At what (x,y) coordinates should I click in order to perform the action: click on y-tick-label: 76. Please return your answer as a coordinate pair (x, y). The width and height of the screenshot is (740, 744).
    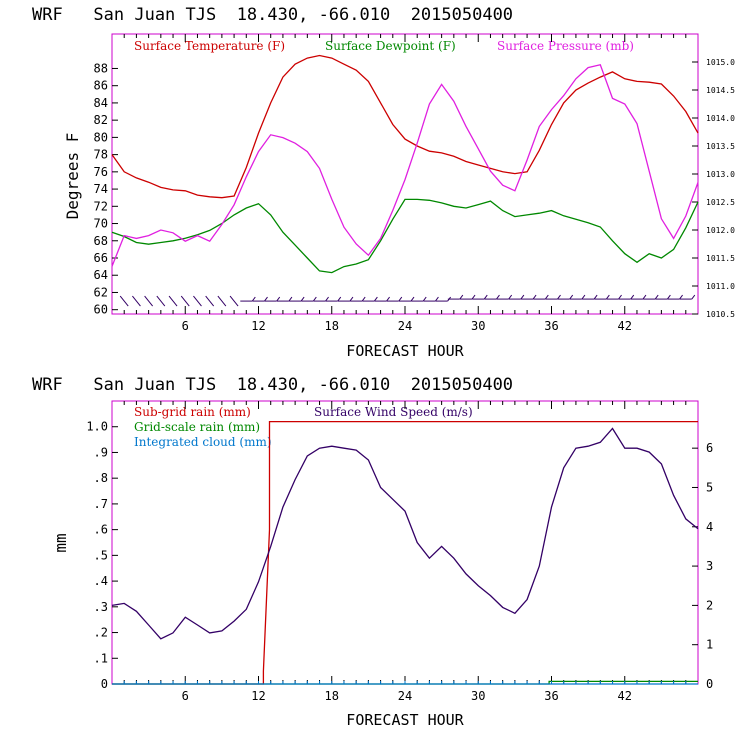
    Looking at the image, I should click on (101, 172).